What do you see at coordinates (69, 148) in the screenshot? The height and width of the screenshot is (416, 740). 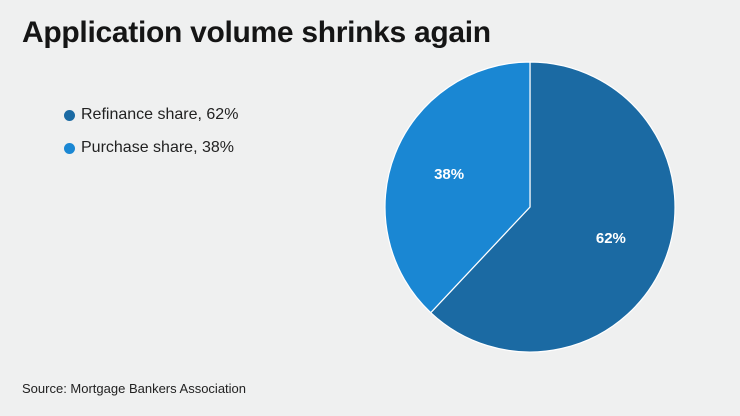 I see `legend-swatch-purchase` at bounding box center [69, 148].